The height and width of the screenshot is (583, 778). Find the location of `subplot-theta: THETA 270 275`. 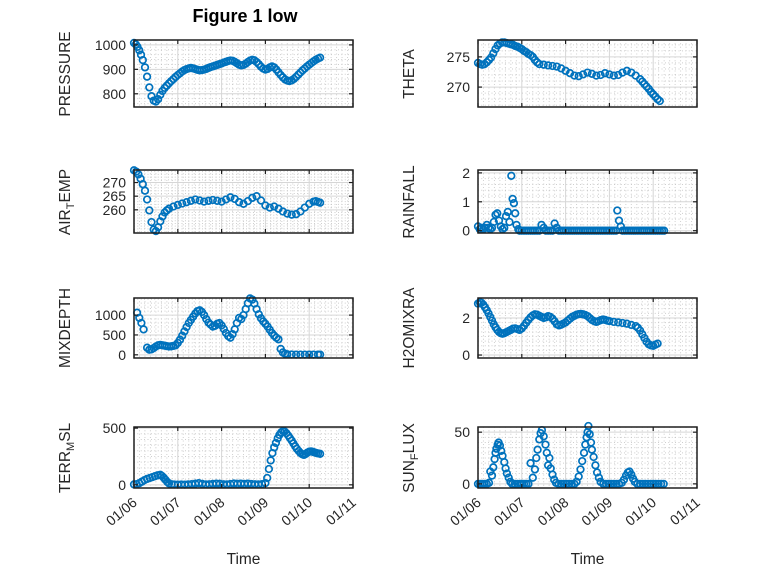

subplot-theta: THETA 270 275 is located at coordinates (553, 77).